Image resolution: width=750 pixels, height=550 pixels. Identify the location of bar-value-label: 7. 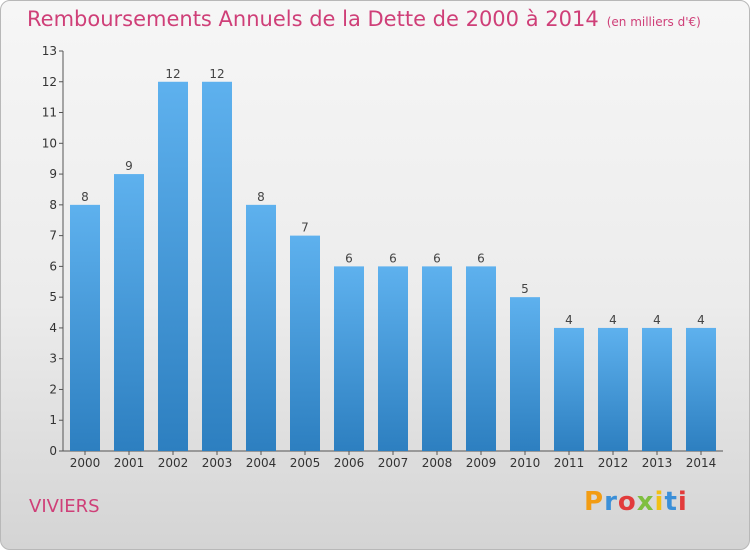
(305, 228).